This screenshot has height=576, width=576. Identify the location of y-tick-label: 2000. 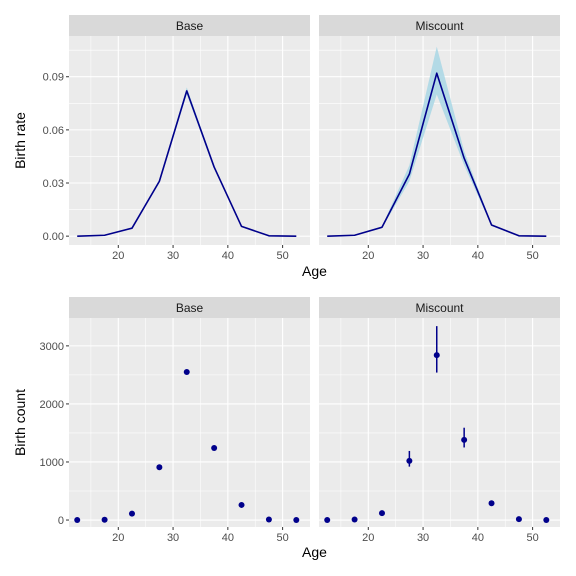
(52, 405).